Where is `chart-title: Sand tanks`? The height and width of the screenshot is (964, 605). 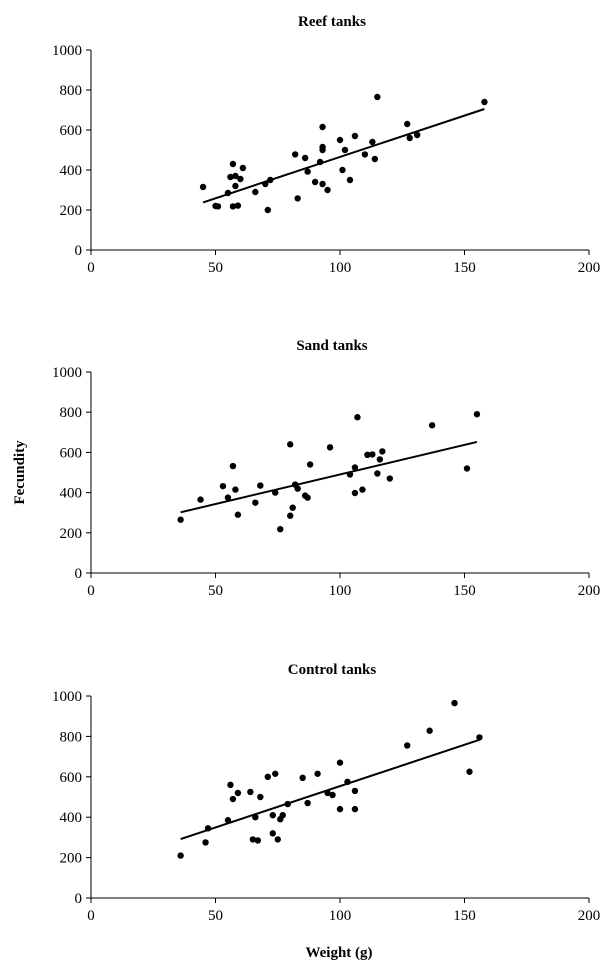 chart-title: Sand tanks is located at coordinates (331, 346).